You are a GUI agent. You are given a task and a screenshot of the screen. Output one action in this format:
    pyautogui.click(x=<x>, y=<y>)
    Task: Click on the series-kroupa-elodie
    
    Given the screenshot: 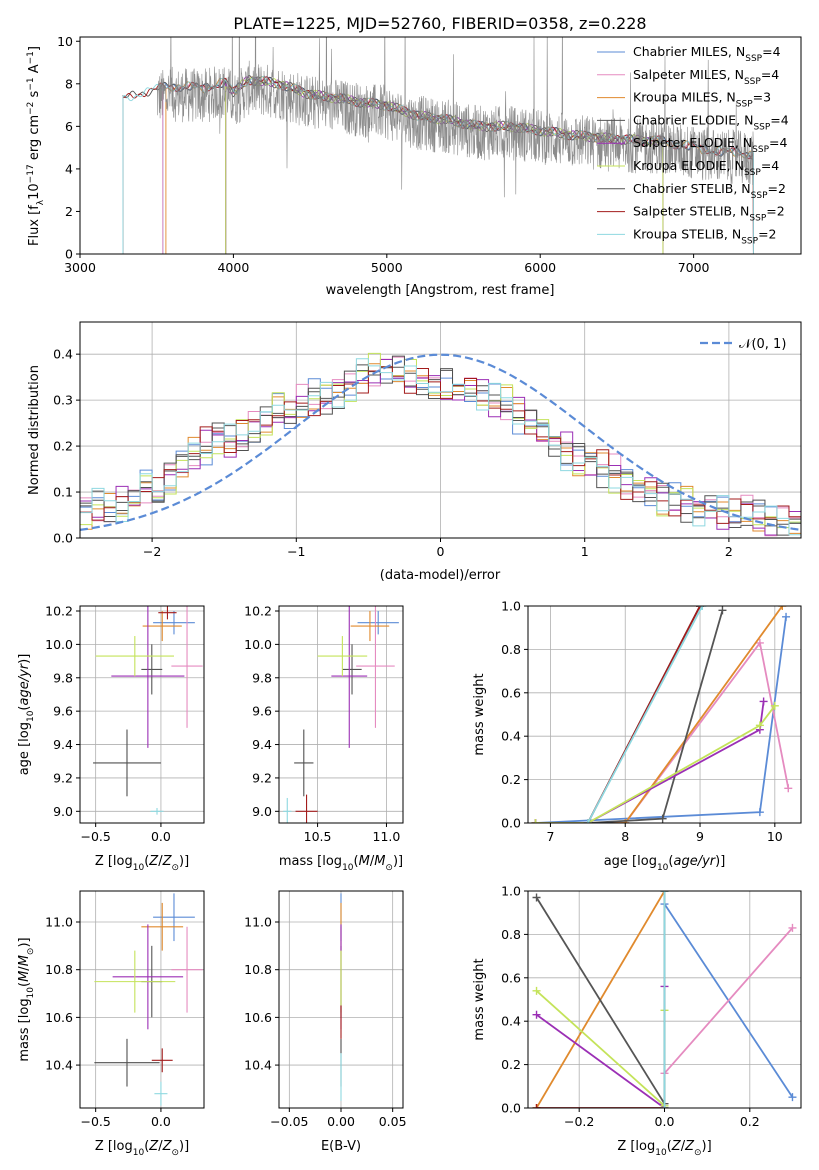 What is the action you would take?
    pyautogui.click(x=600, y=1047)
    